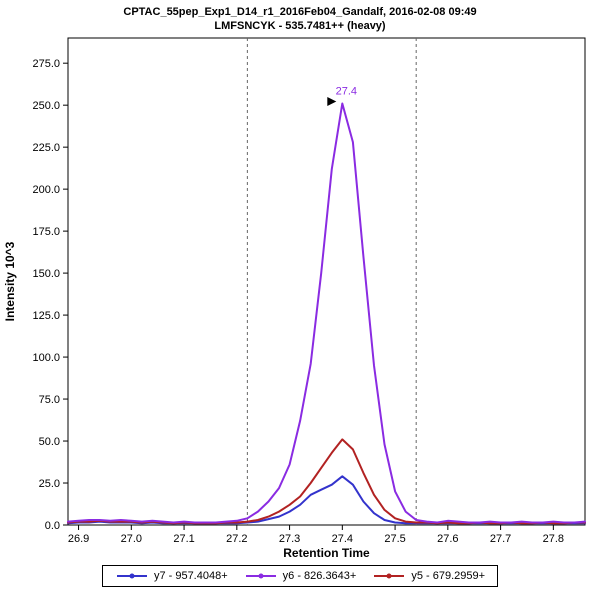 The image size is (600, 600). I want to click on x-tick-label: 27.8, so click(553, 539).